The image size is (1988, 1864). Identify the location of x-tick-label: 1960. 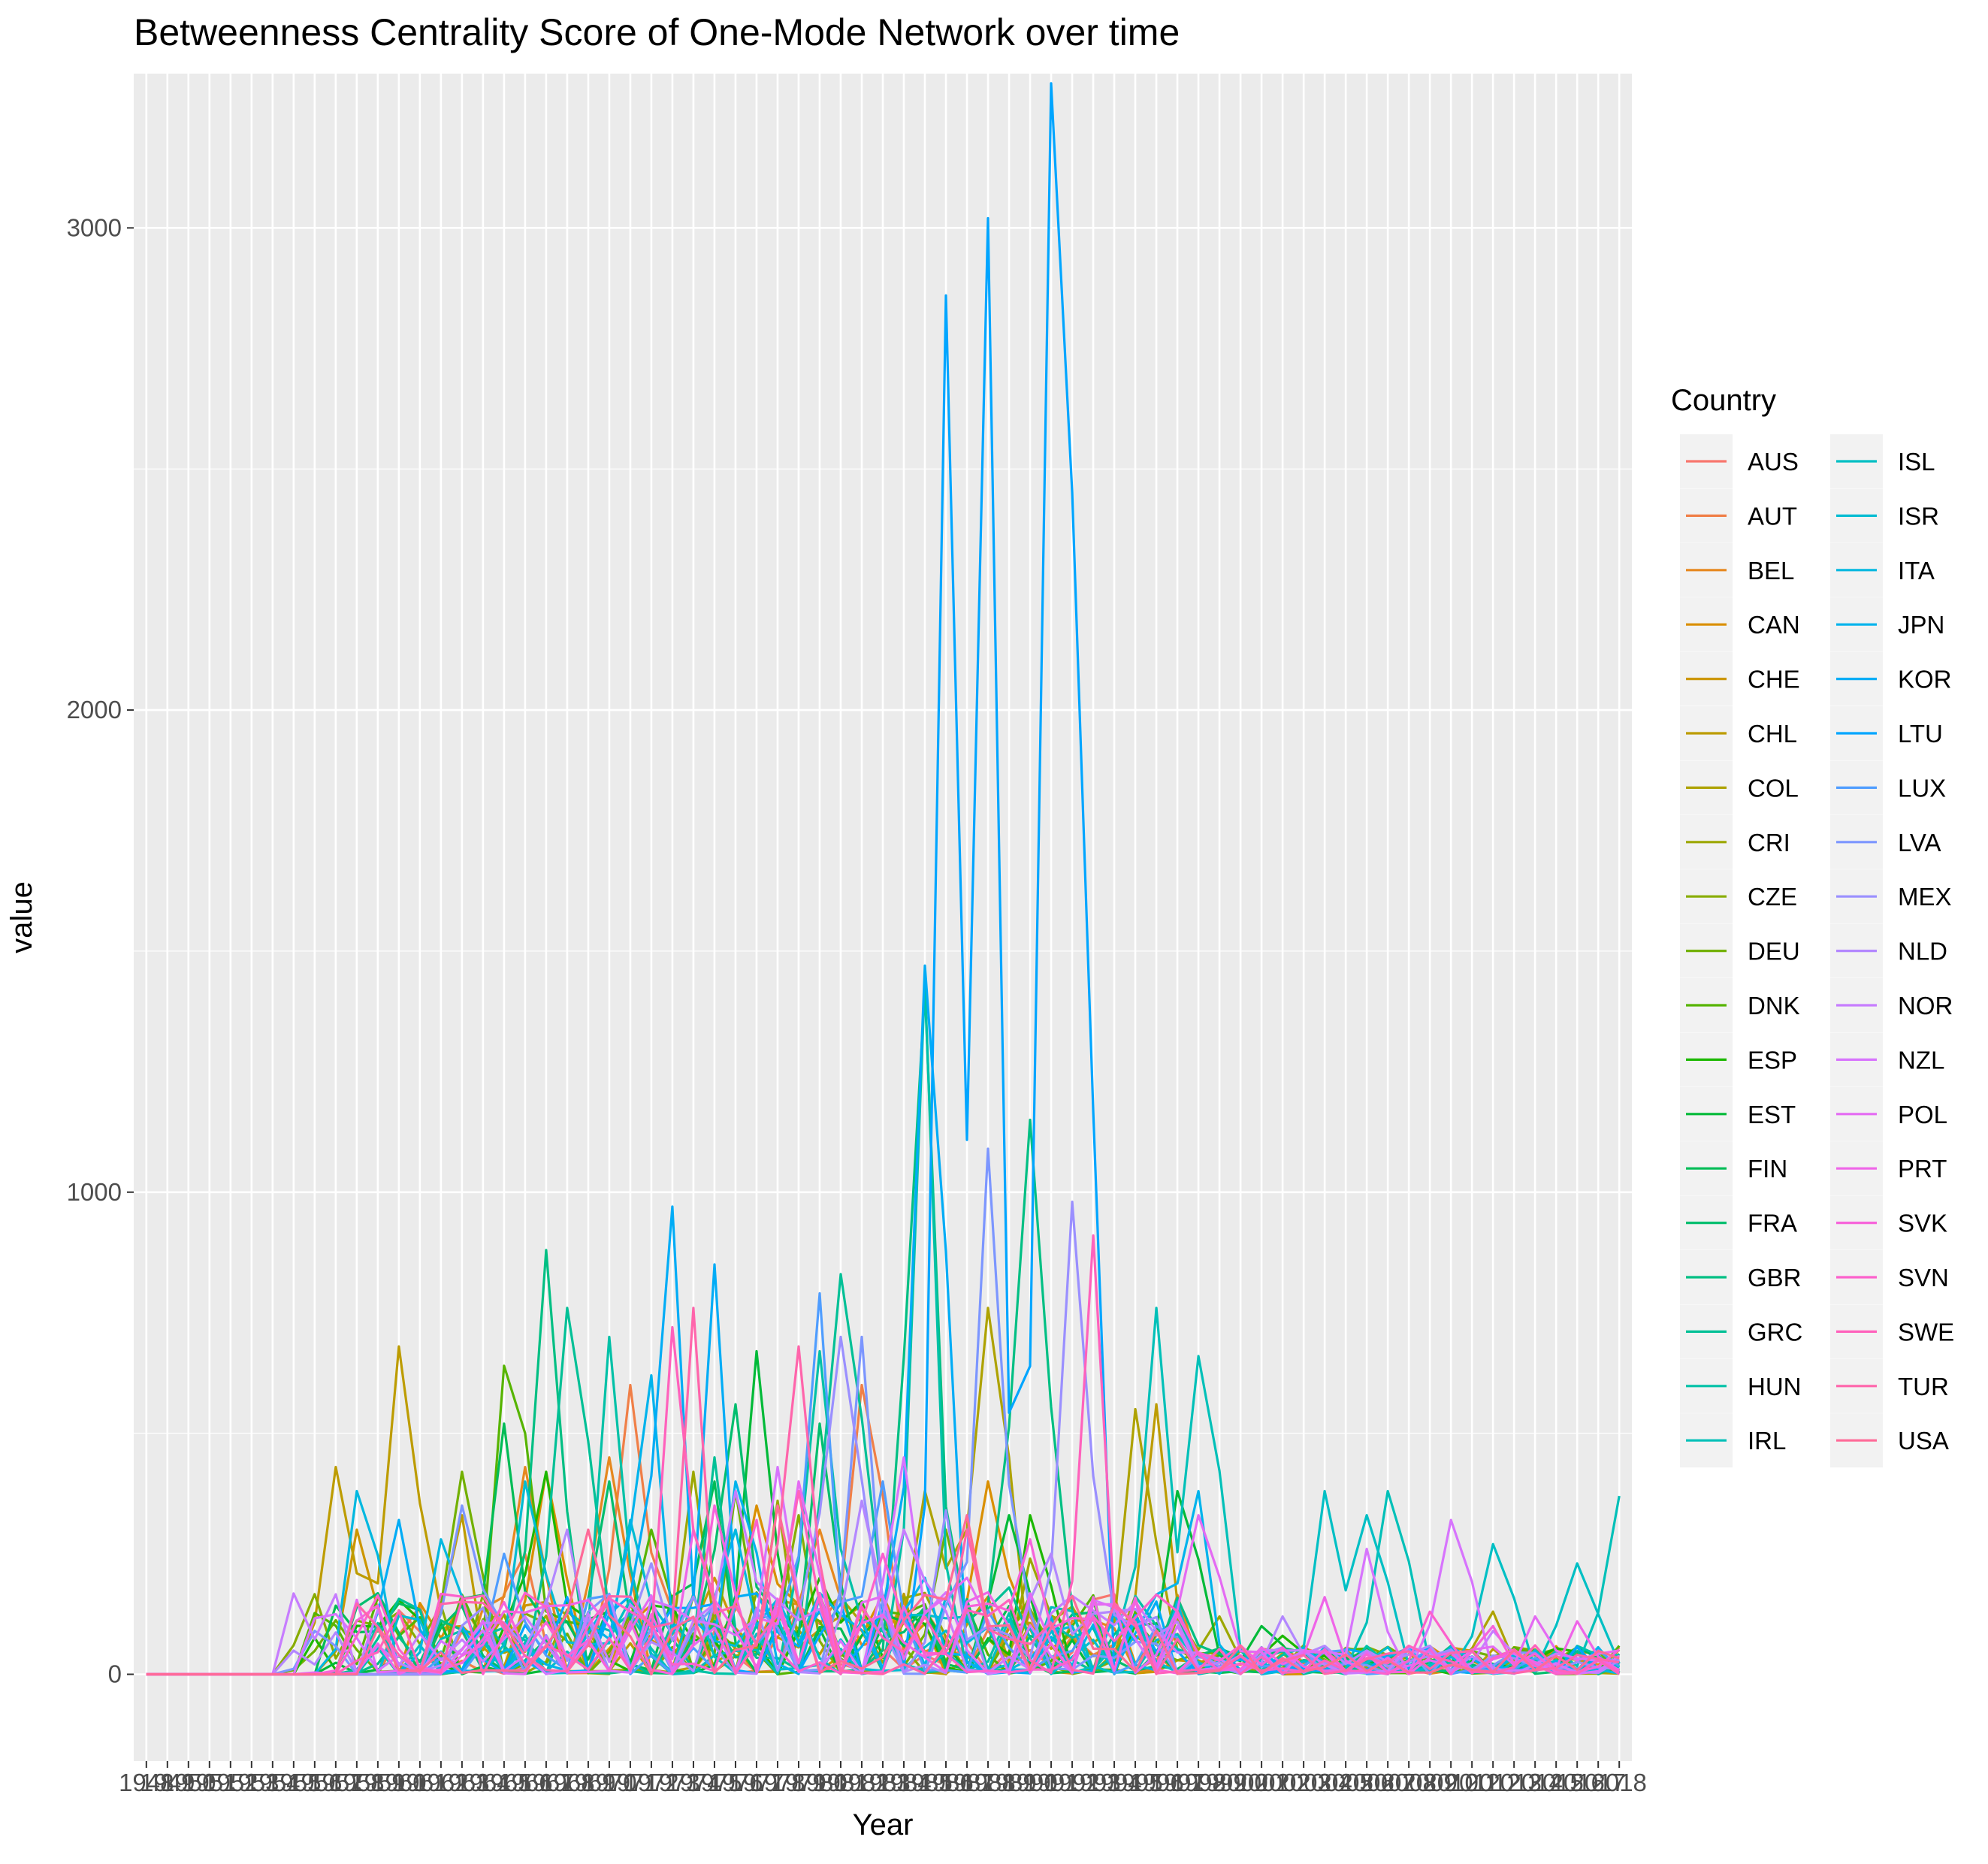
(398, 1782).